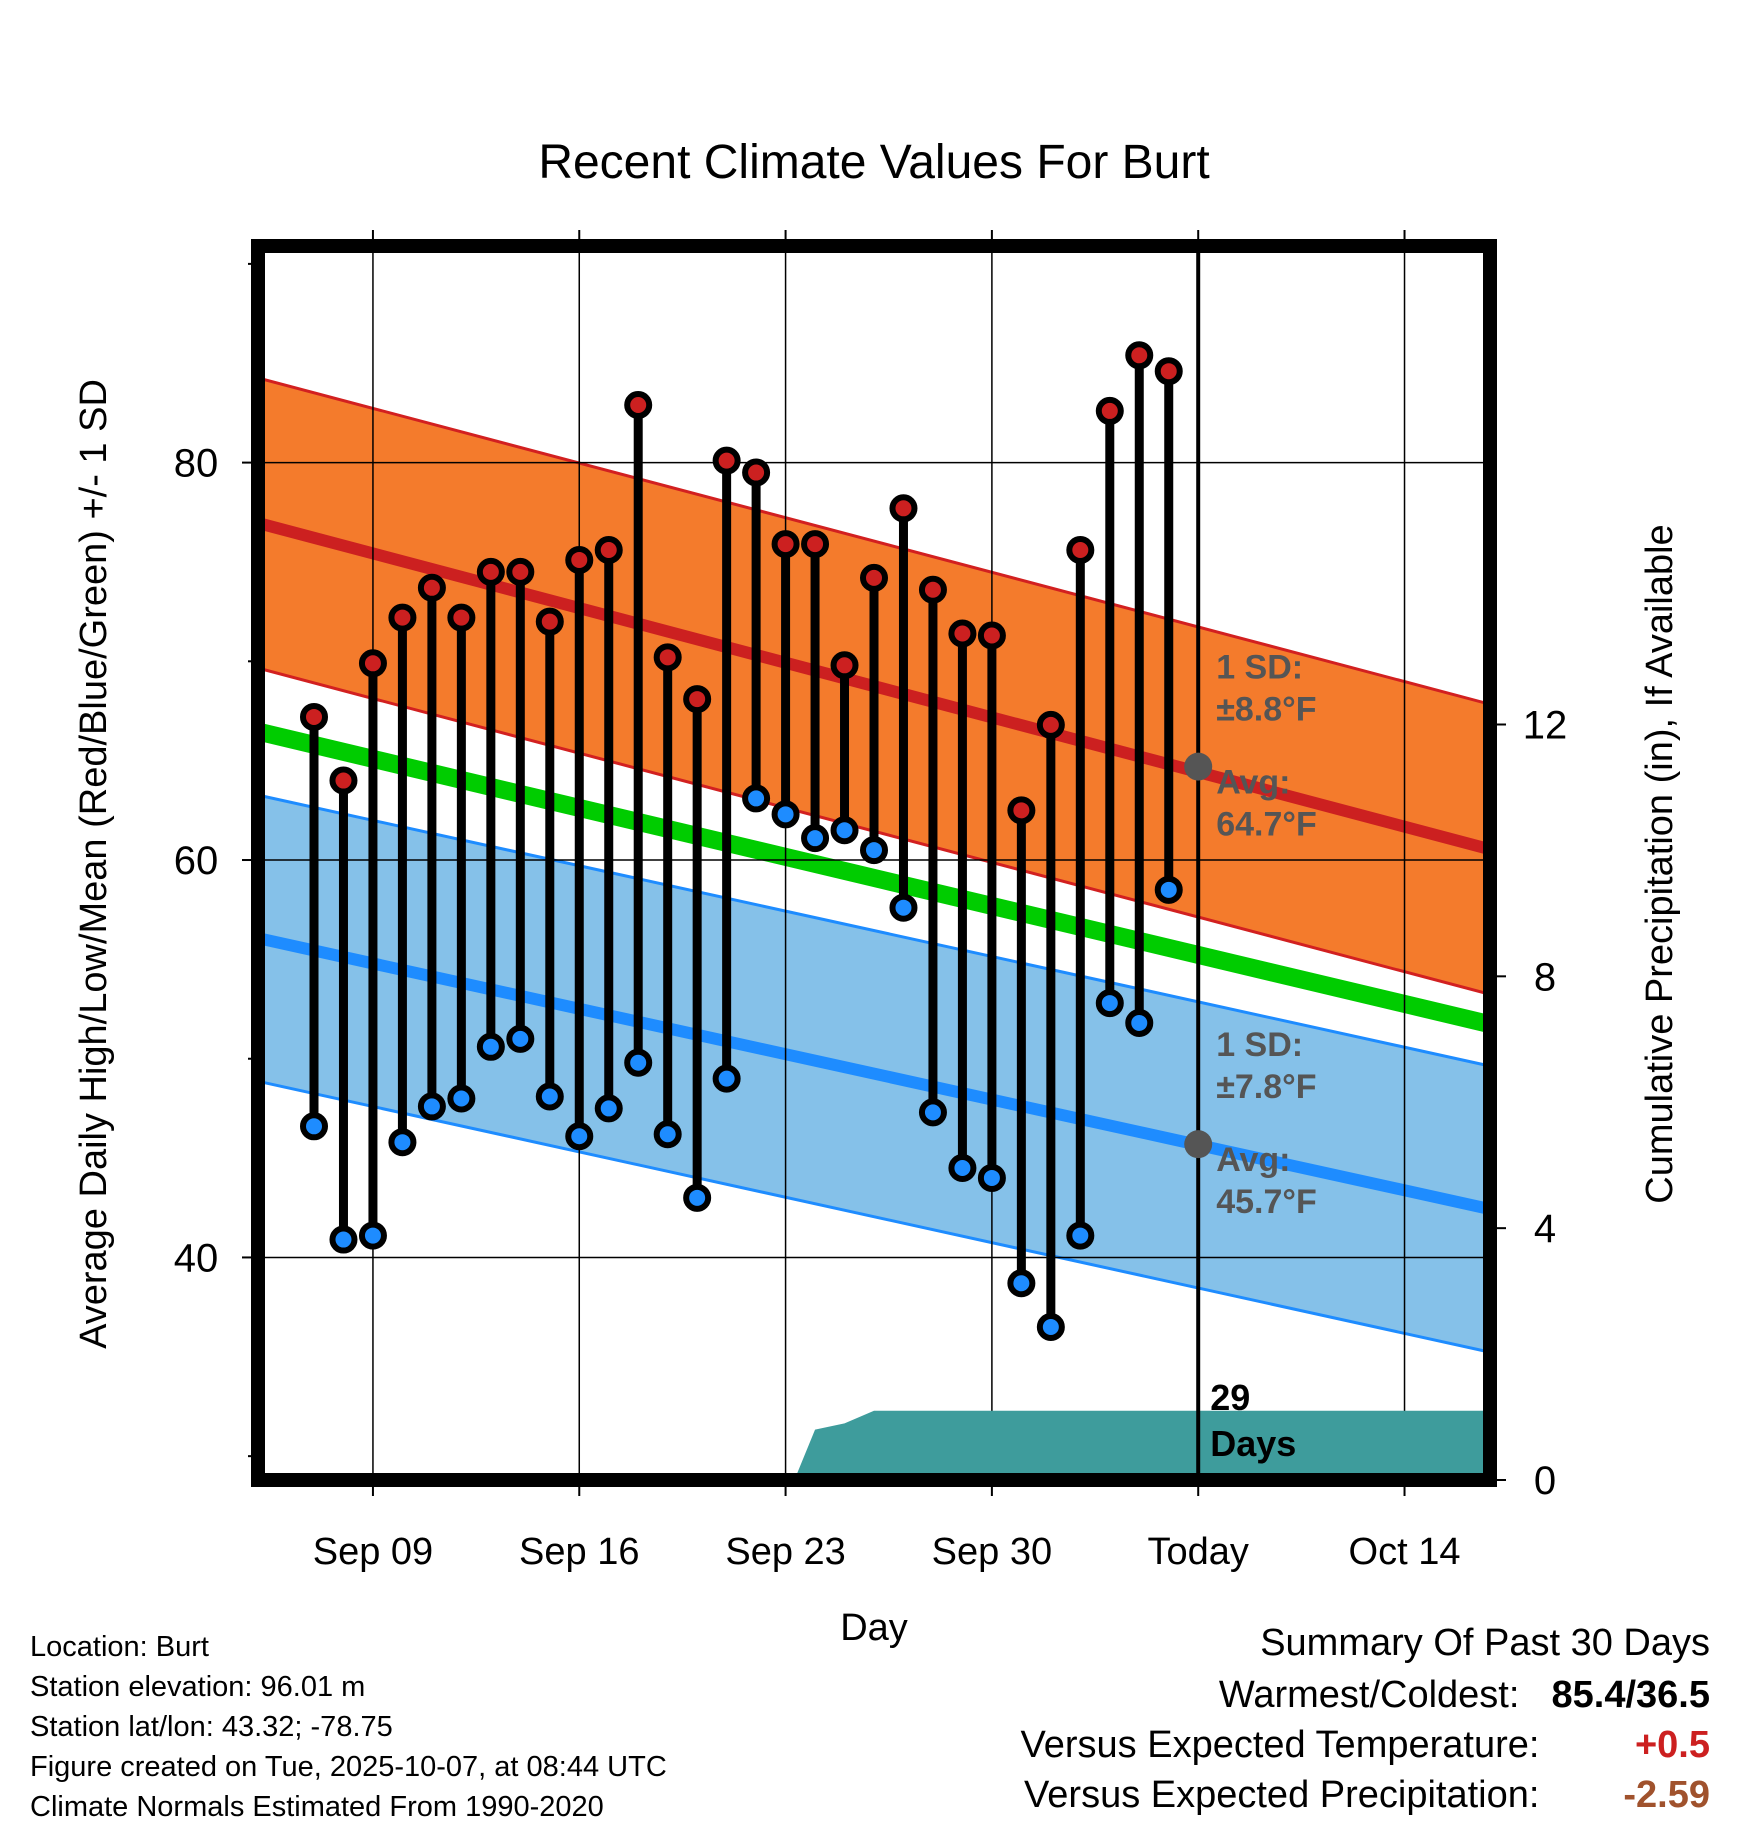 The height and width of the screenshot is (1828, 1748). I want to click on chart-title: Recent Climate Values For Burt, so click(873, 162).